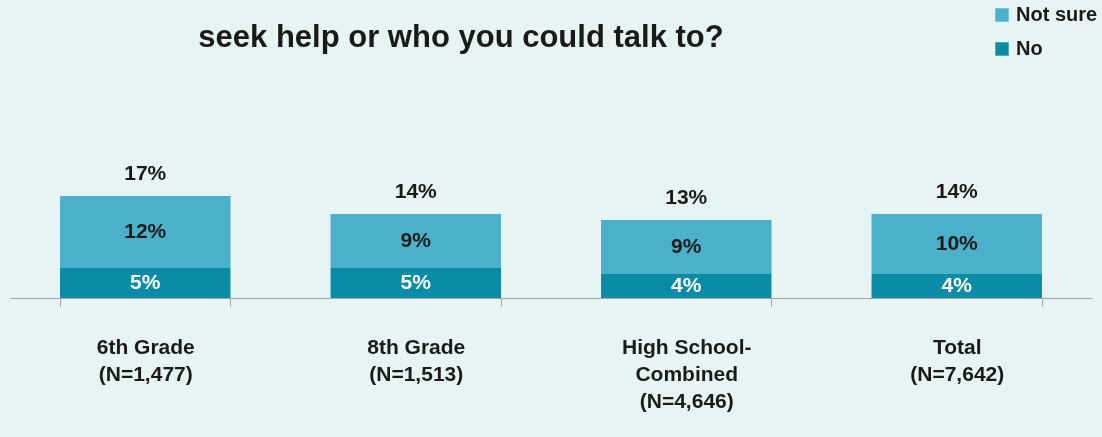 The height and width of the screenshot is (437, 1102). I want to click on total-label: 17%, so click(145, 172).